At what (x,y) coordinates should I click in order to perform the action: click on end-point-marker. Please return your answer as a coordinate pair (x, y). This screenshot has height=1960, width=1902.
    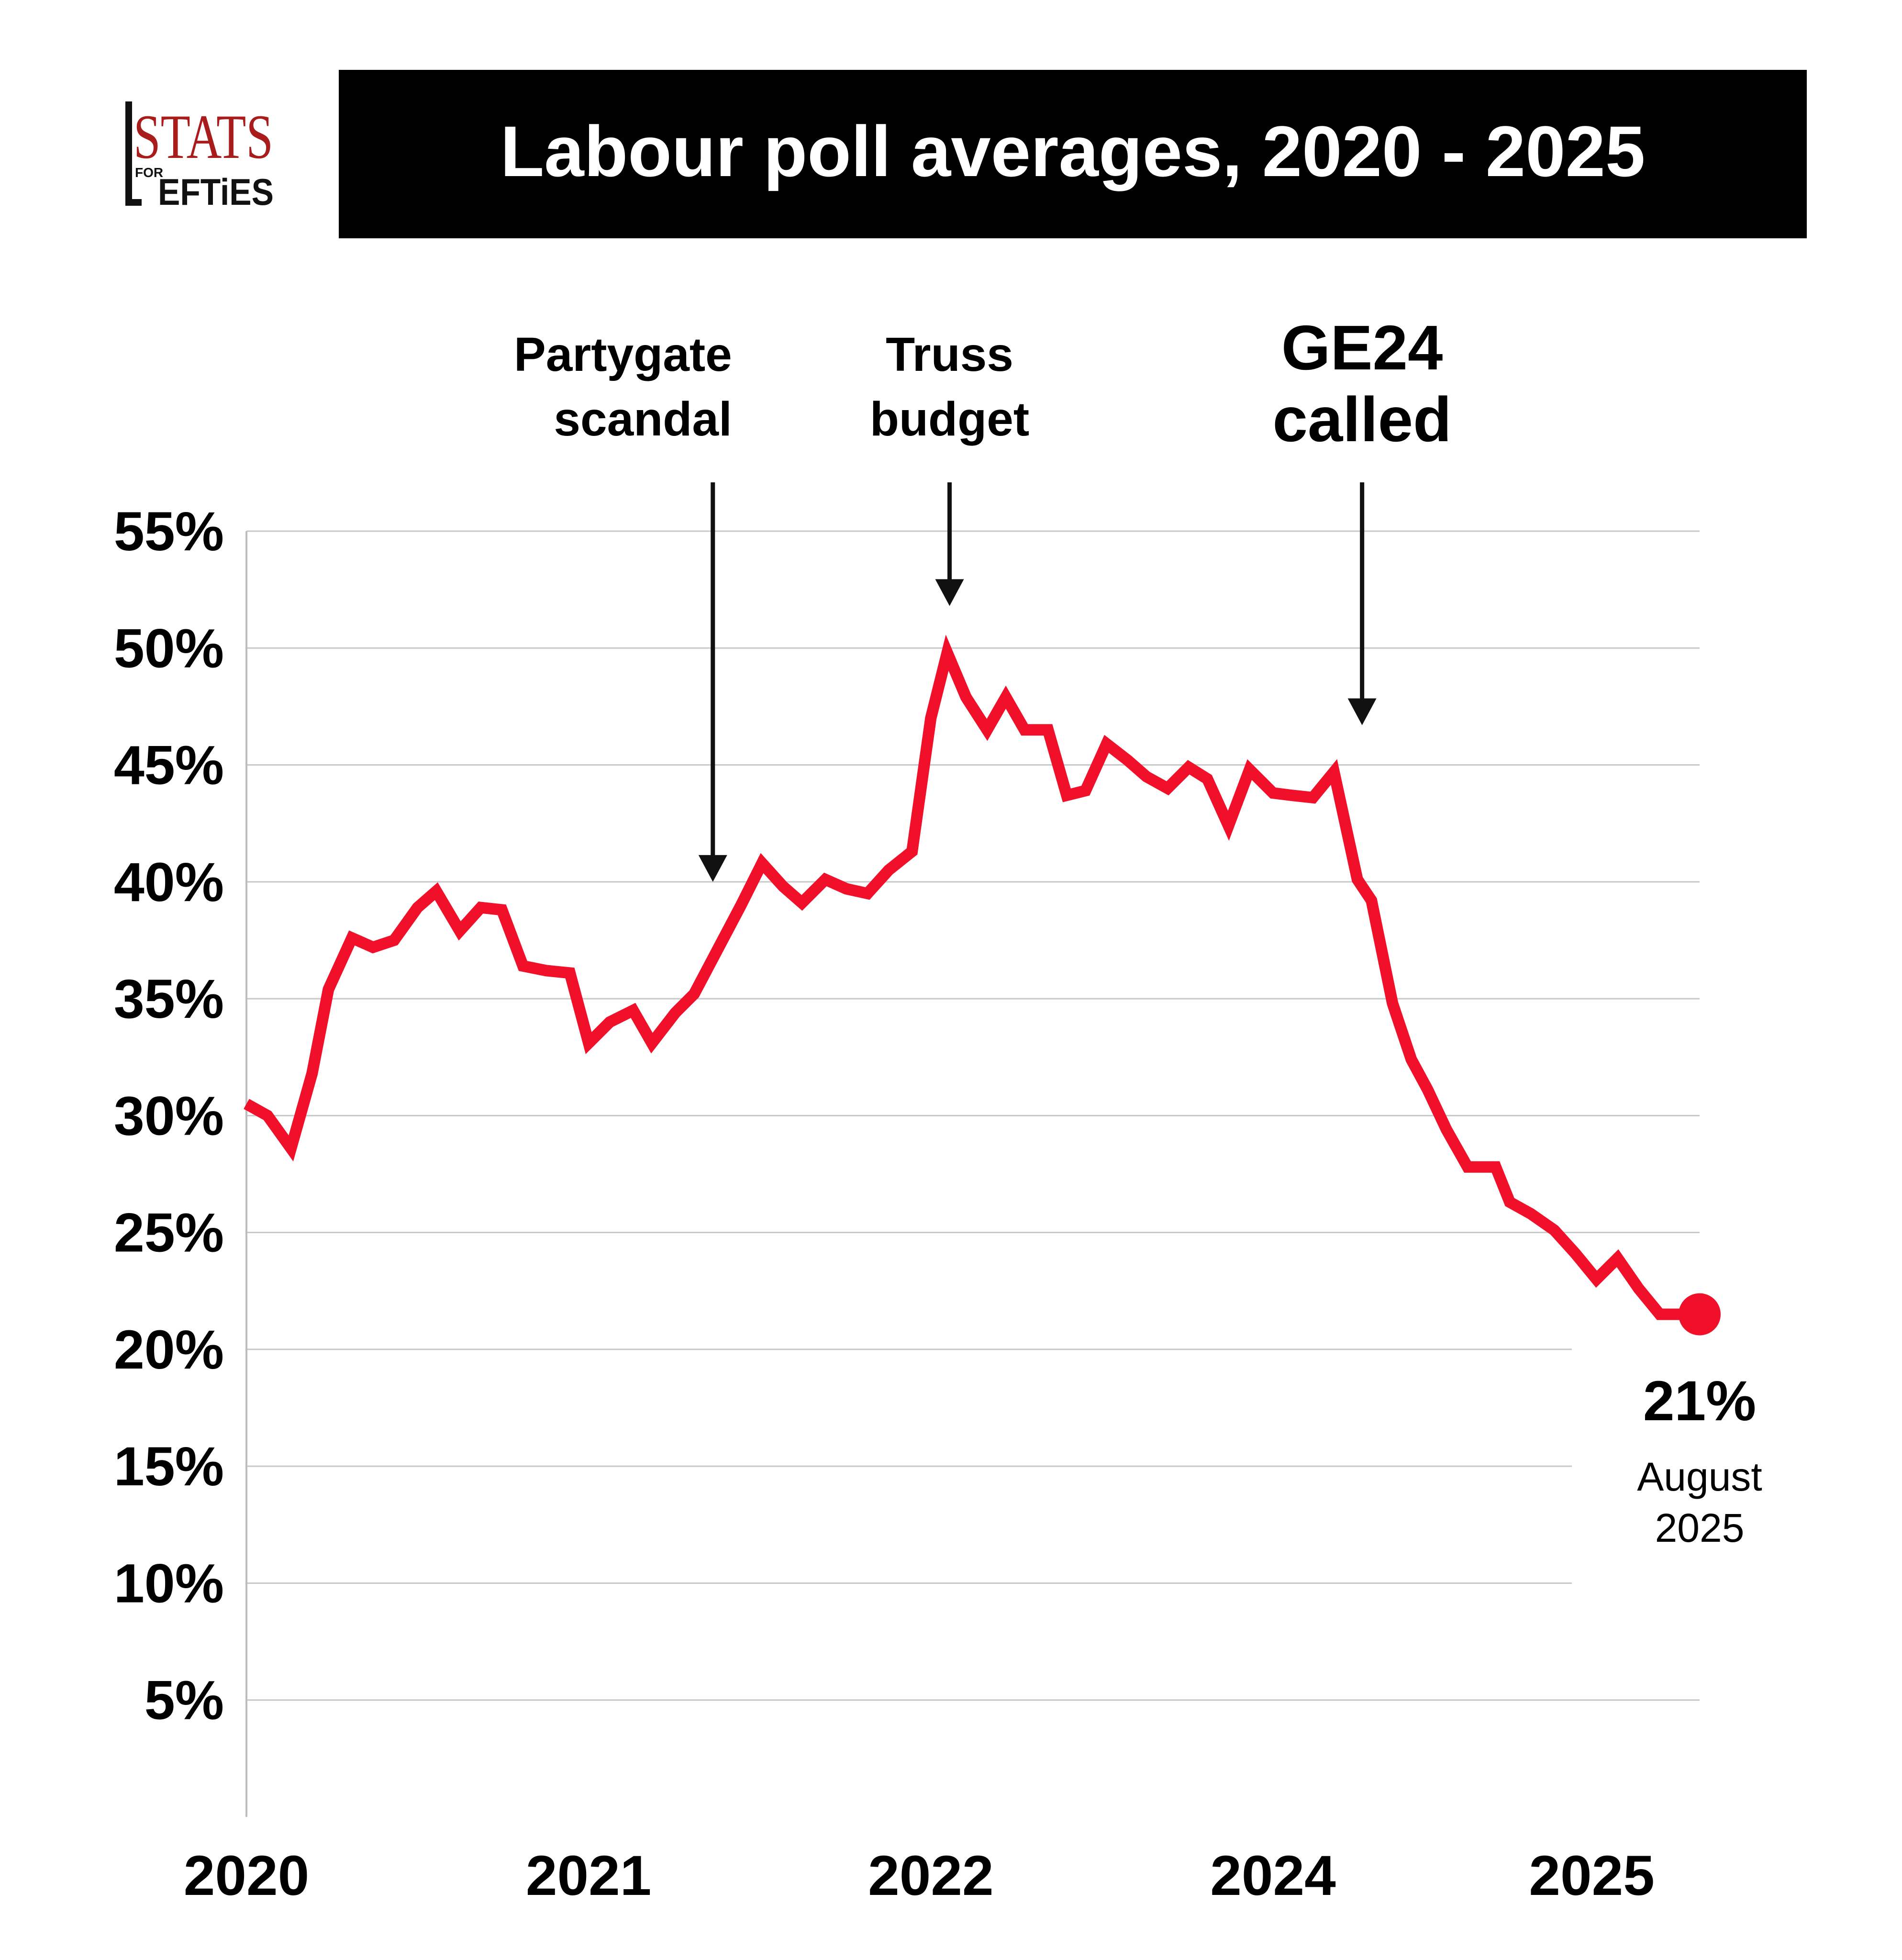
    Looking at the image, I should click on (1700, 1315).